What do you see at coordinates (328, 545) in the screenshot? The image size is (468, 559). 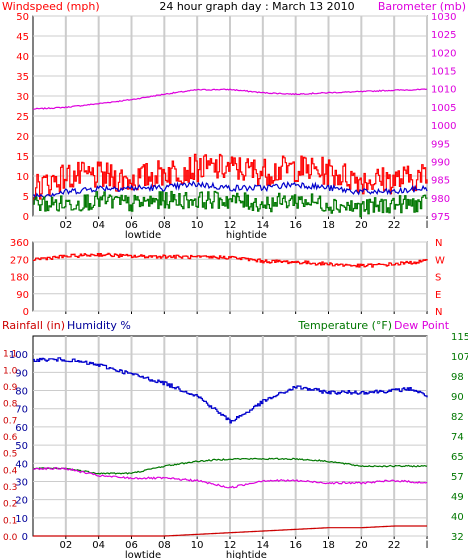 I see `panel-3-x-tick-label-18: 18` at bounding box center [328, 545].